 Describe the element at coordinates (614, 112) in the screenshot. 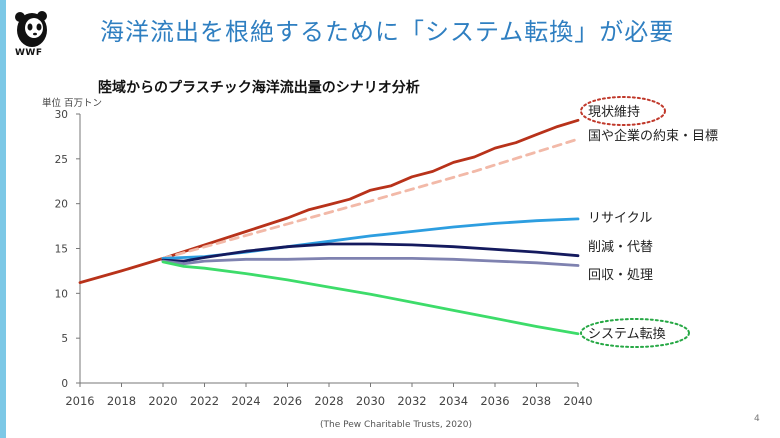

I see `series-end-label: 現状維持` at that location.